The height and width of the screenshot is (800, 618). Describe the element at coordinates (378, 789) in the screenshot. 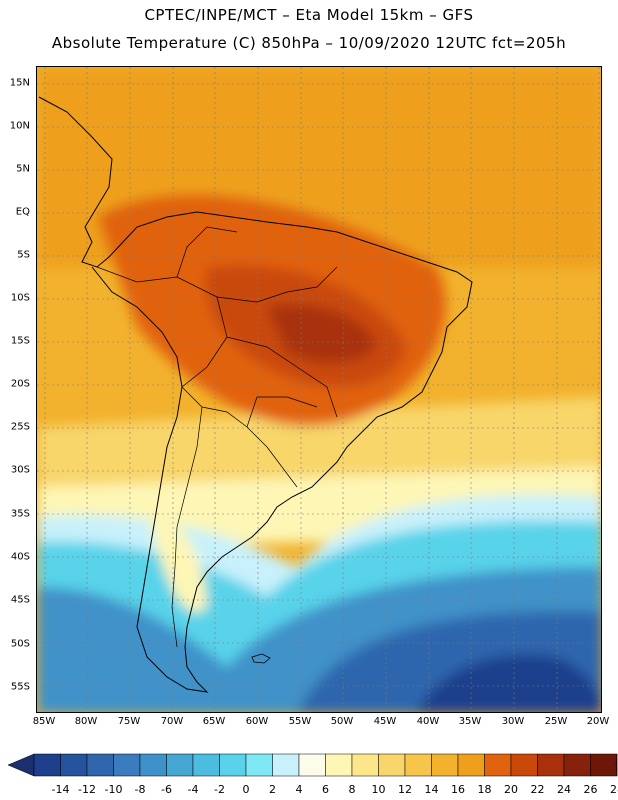

I see `colorbar-label: 10` at that location.